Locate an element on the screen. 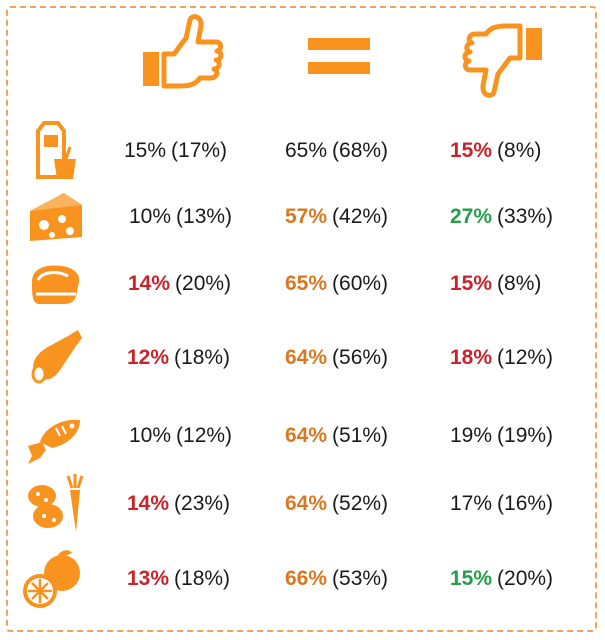 This screenshot has width=605, height=640. cheese-icon is located at coordinates (56, 217).